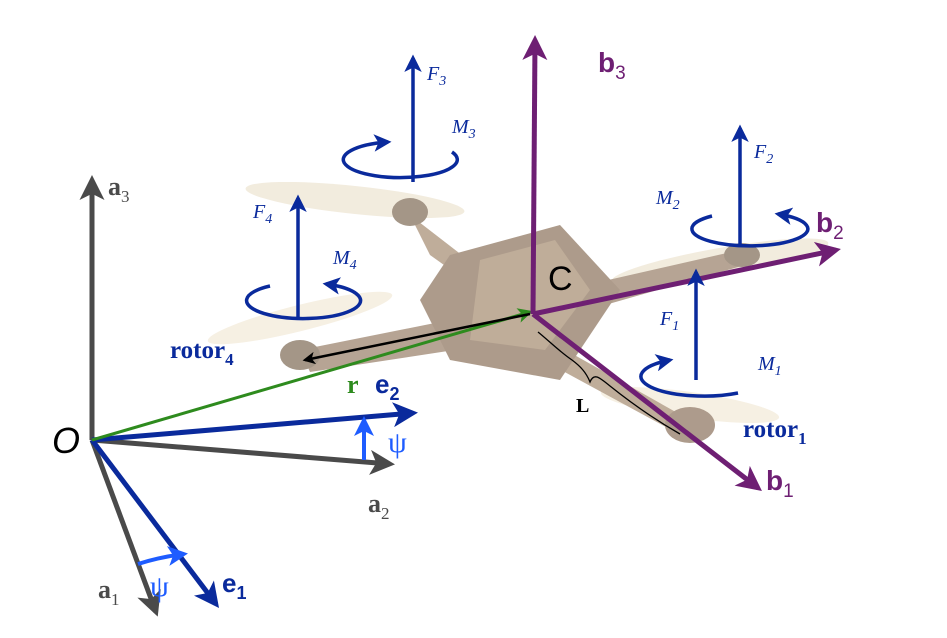 This screenshot has height=638, width=947. Describe the element at coordinates (535, 175) in the screenshot. I see `b3-axis` at that location.